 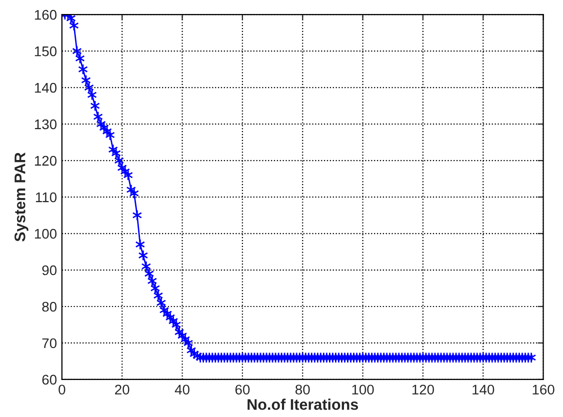 What do you see at coordinates (49, 270) in the screenshot?
I see `y-tick-label: 90` at bounding box center [49, 270].